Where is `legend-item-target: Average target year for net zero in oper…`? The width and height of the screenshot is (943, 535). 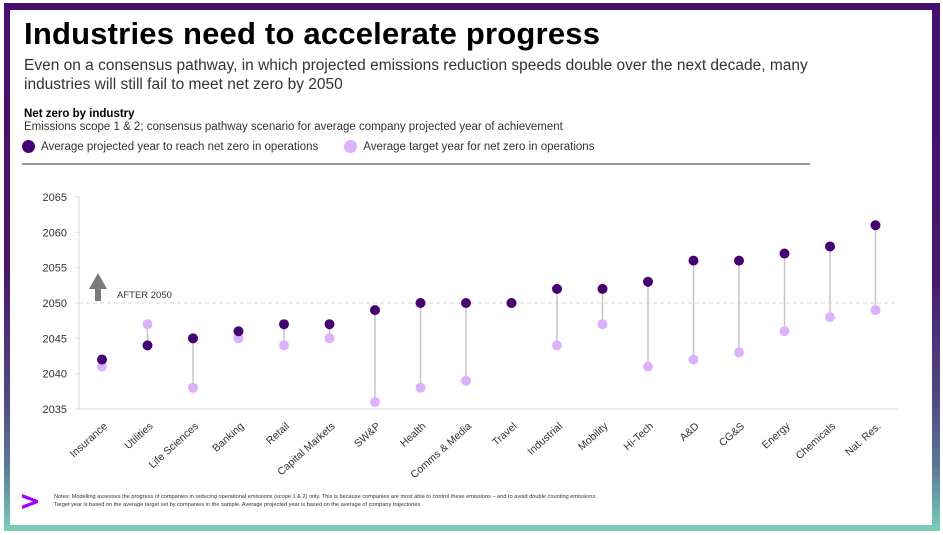 legend-item-target: Average target year for net zero in oper… is located at coordinates (469, 146).